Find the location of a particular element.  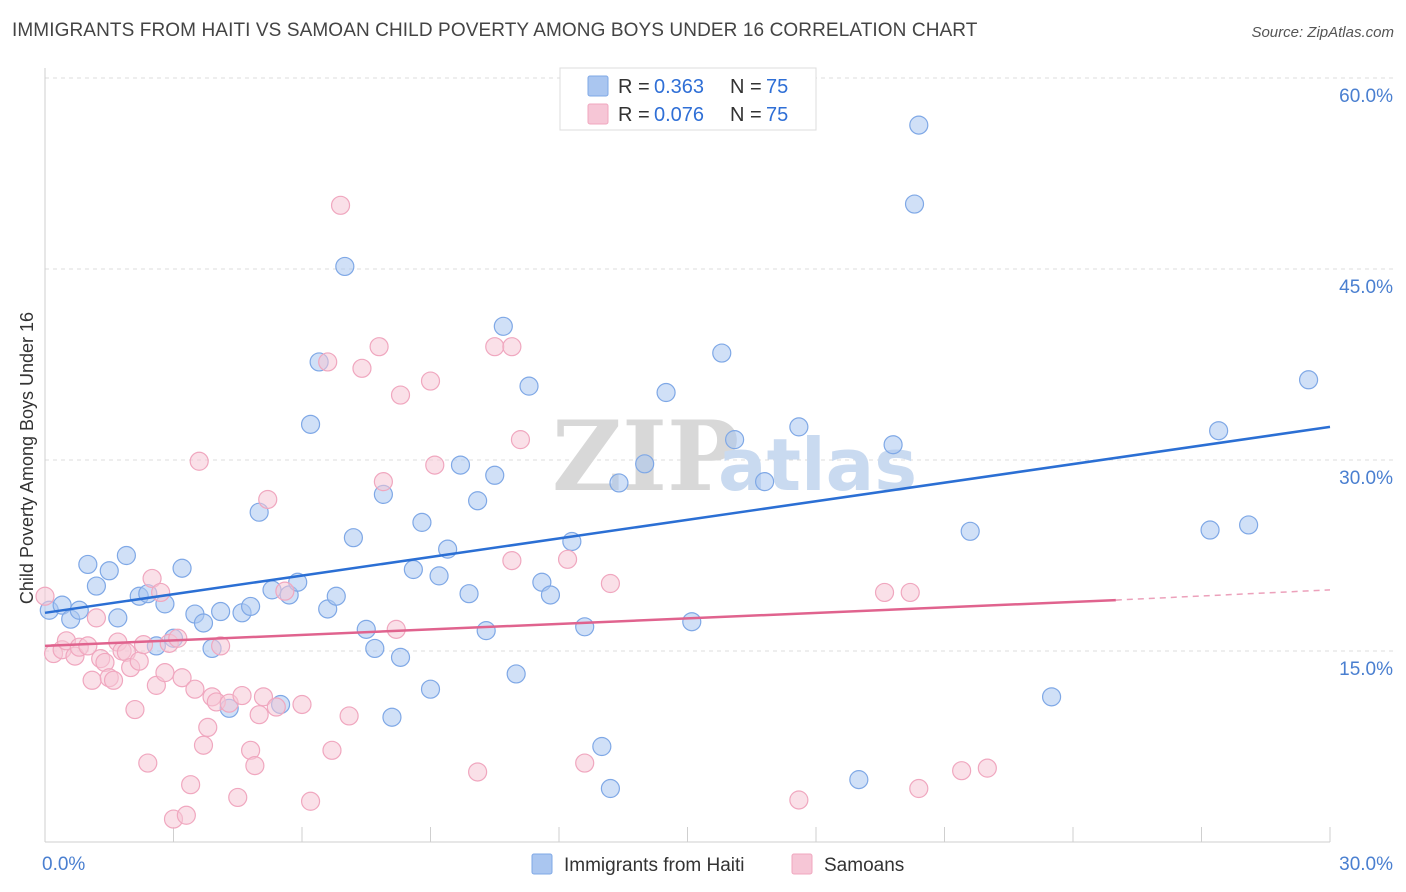

watermark-atlas: atlas is located at coordinates (817, 465).